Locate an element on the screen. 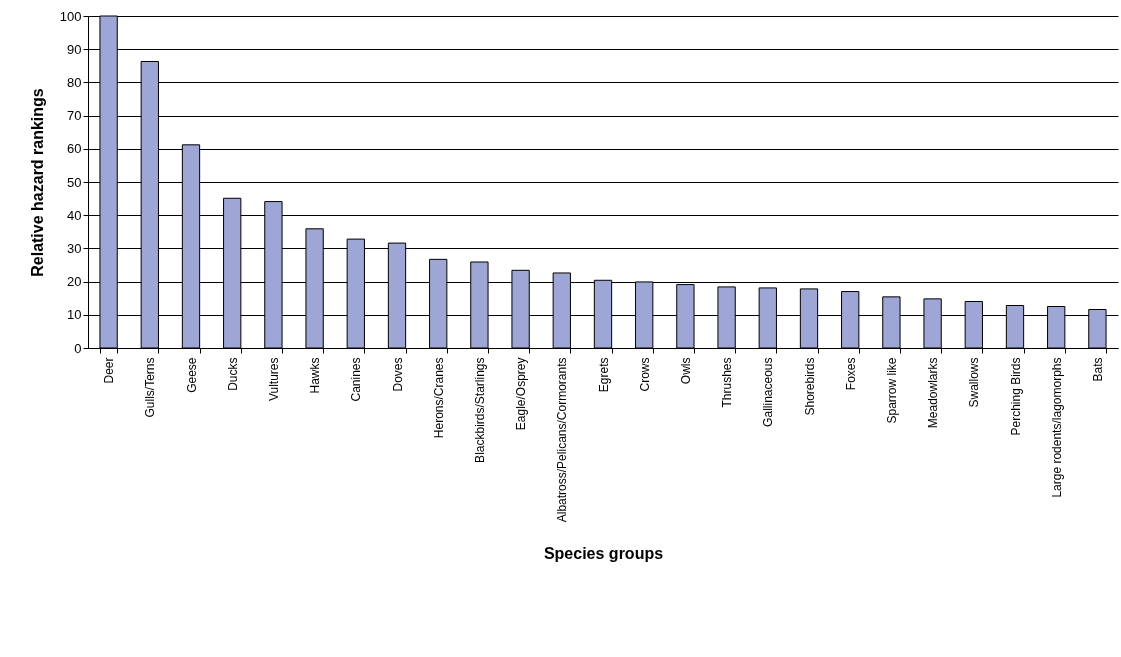 Image resolution: width=1121 pixels, height=657 pixels. y-axis-title: Relative hazard rankings is located at coordinates (37, 182).